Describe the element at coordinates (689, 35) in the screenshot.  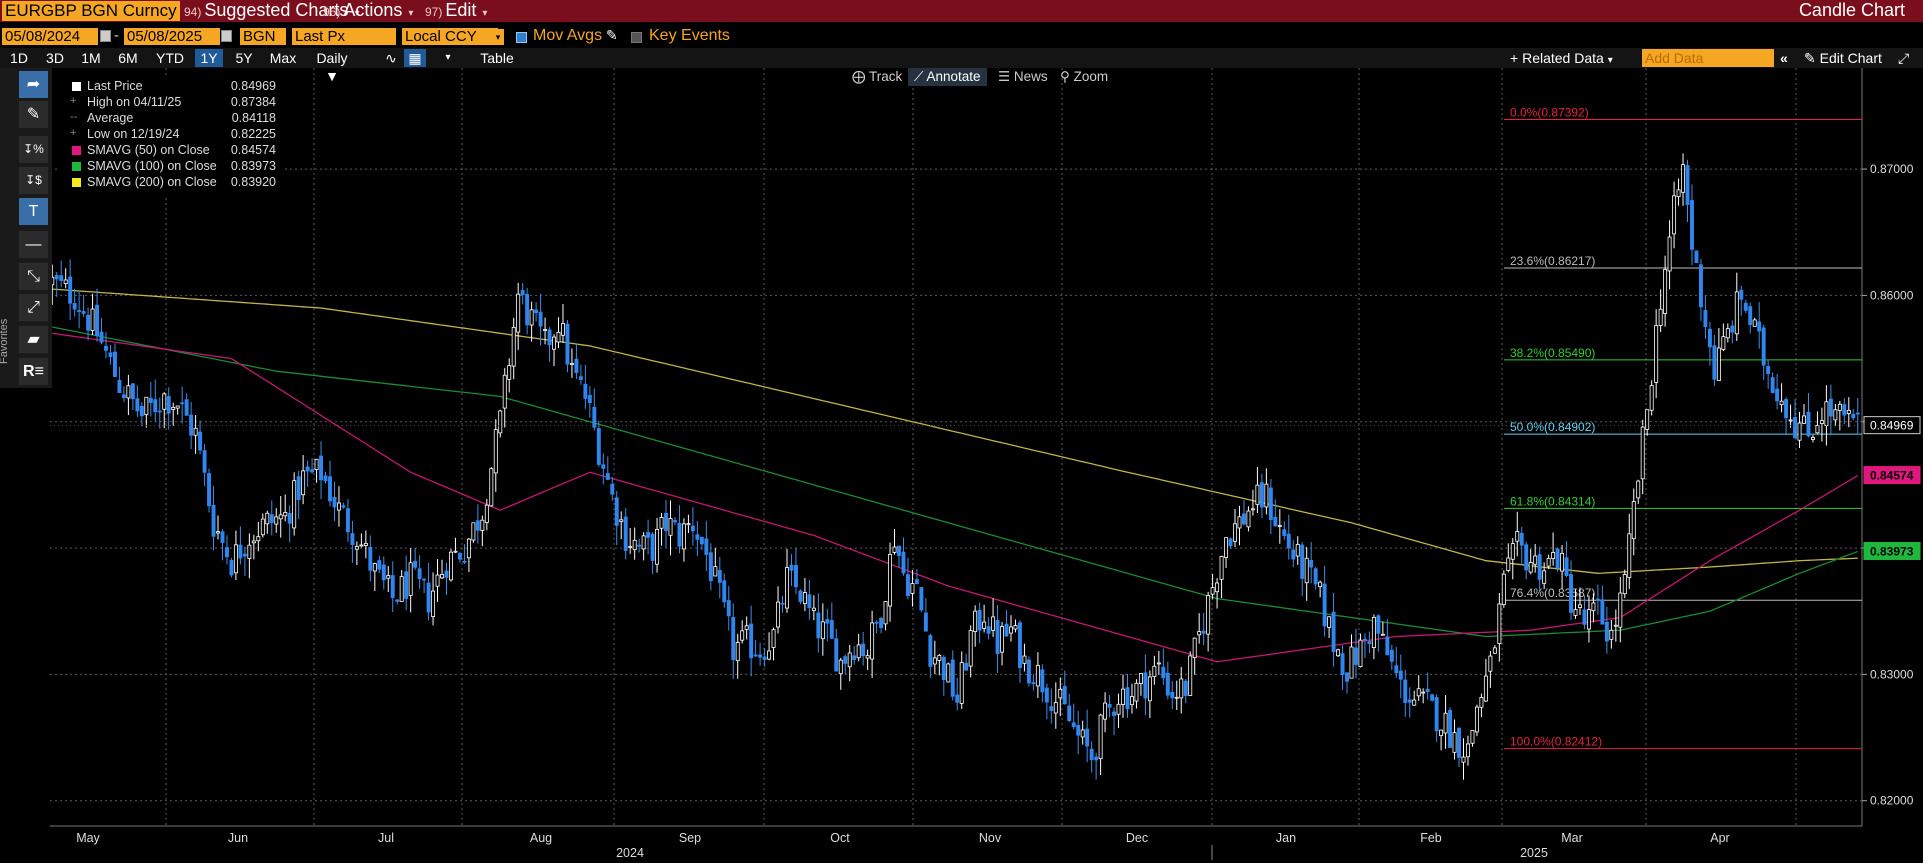
I see `key-events-label: Key Events` at that location.